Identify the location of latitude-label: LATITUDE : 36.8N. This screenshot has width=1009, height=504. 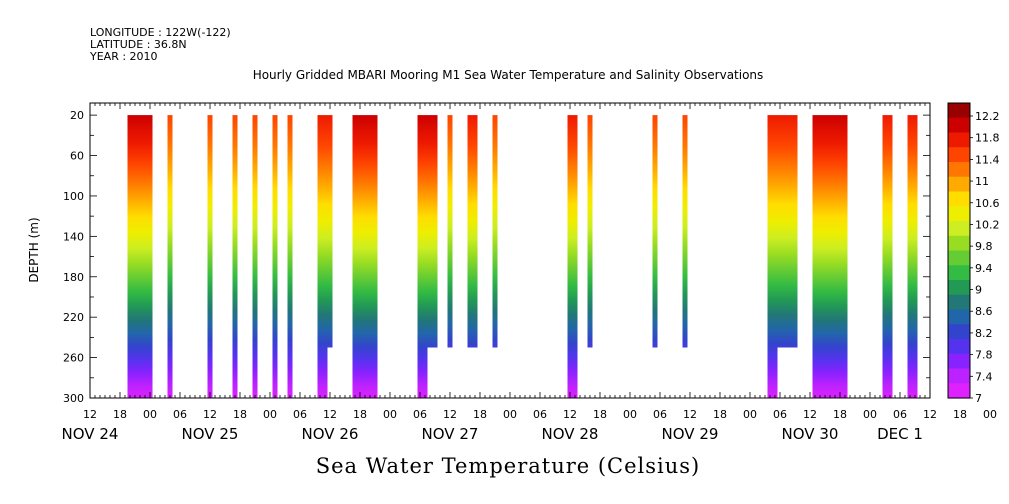
(138, 44).